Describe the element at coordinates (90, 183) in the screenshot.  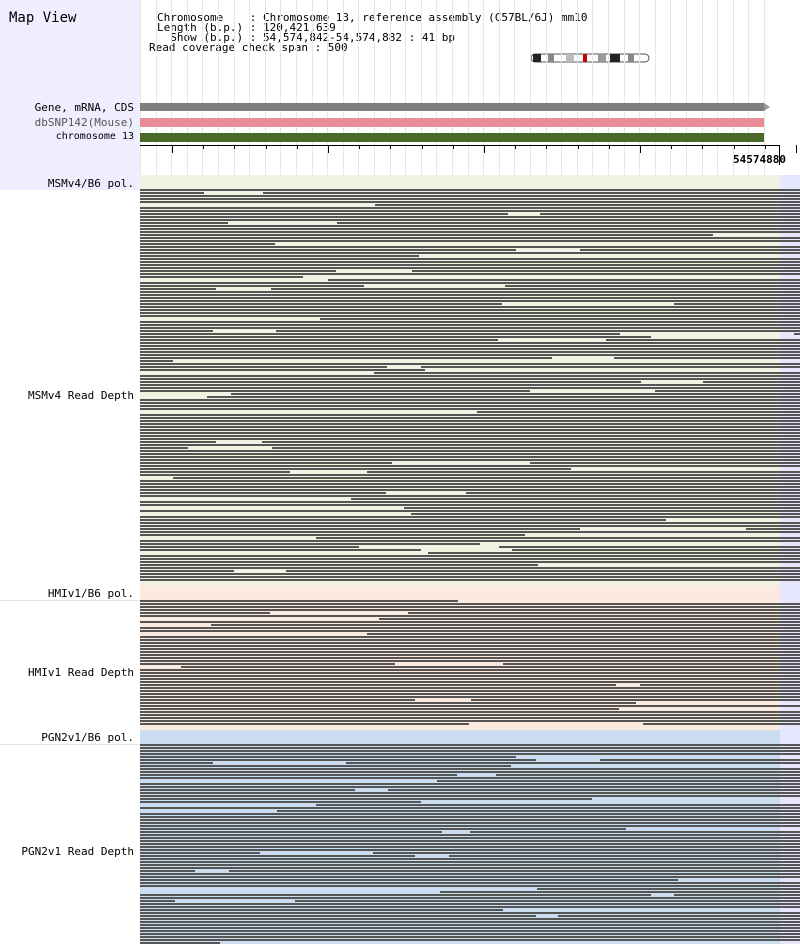
I see `msmv4-pol-label: MSMv4/B6 pol.` at that location.